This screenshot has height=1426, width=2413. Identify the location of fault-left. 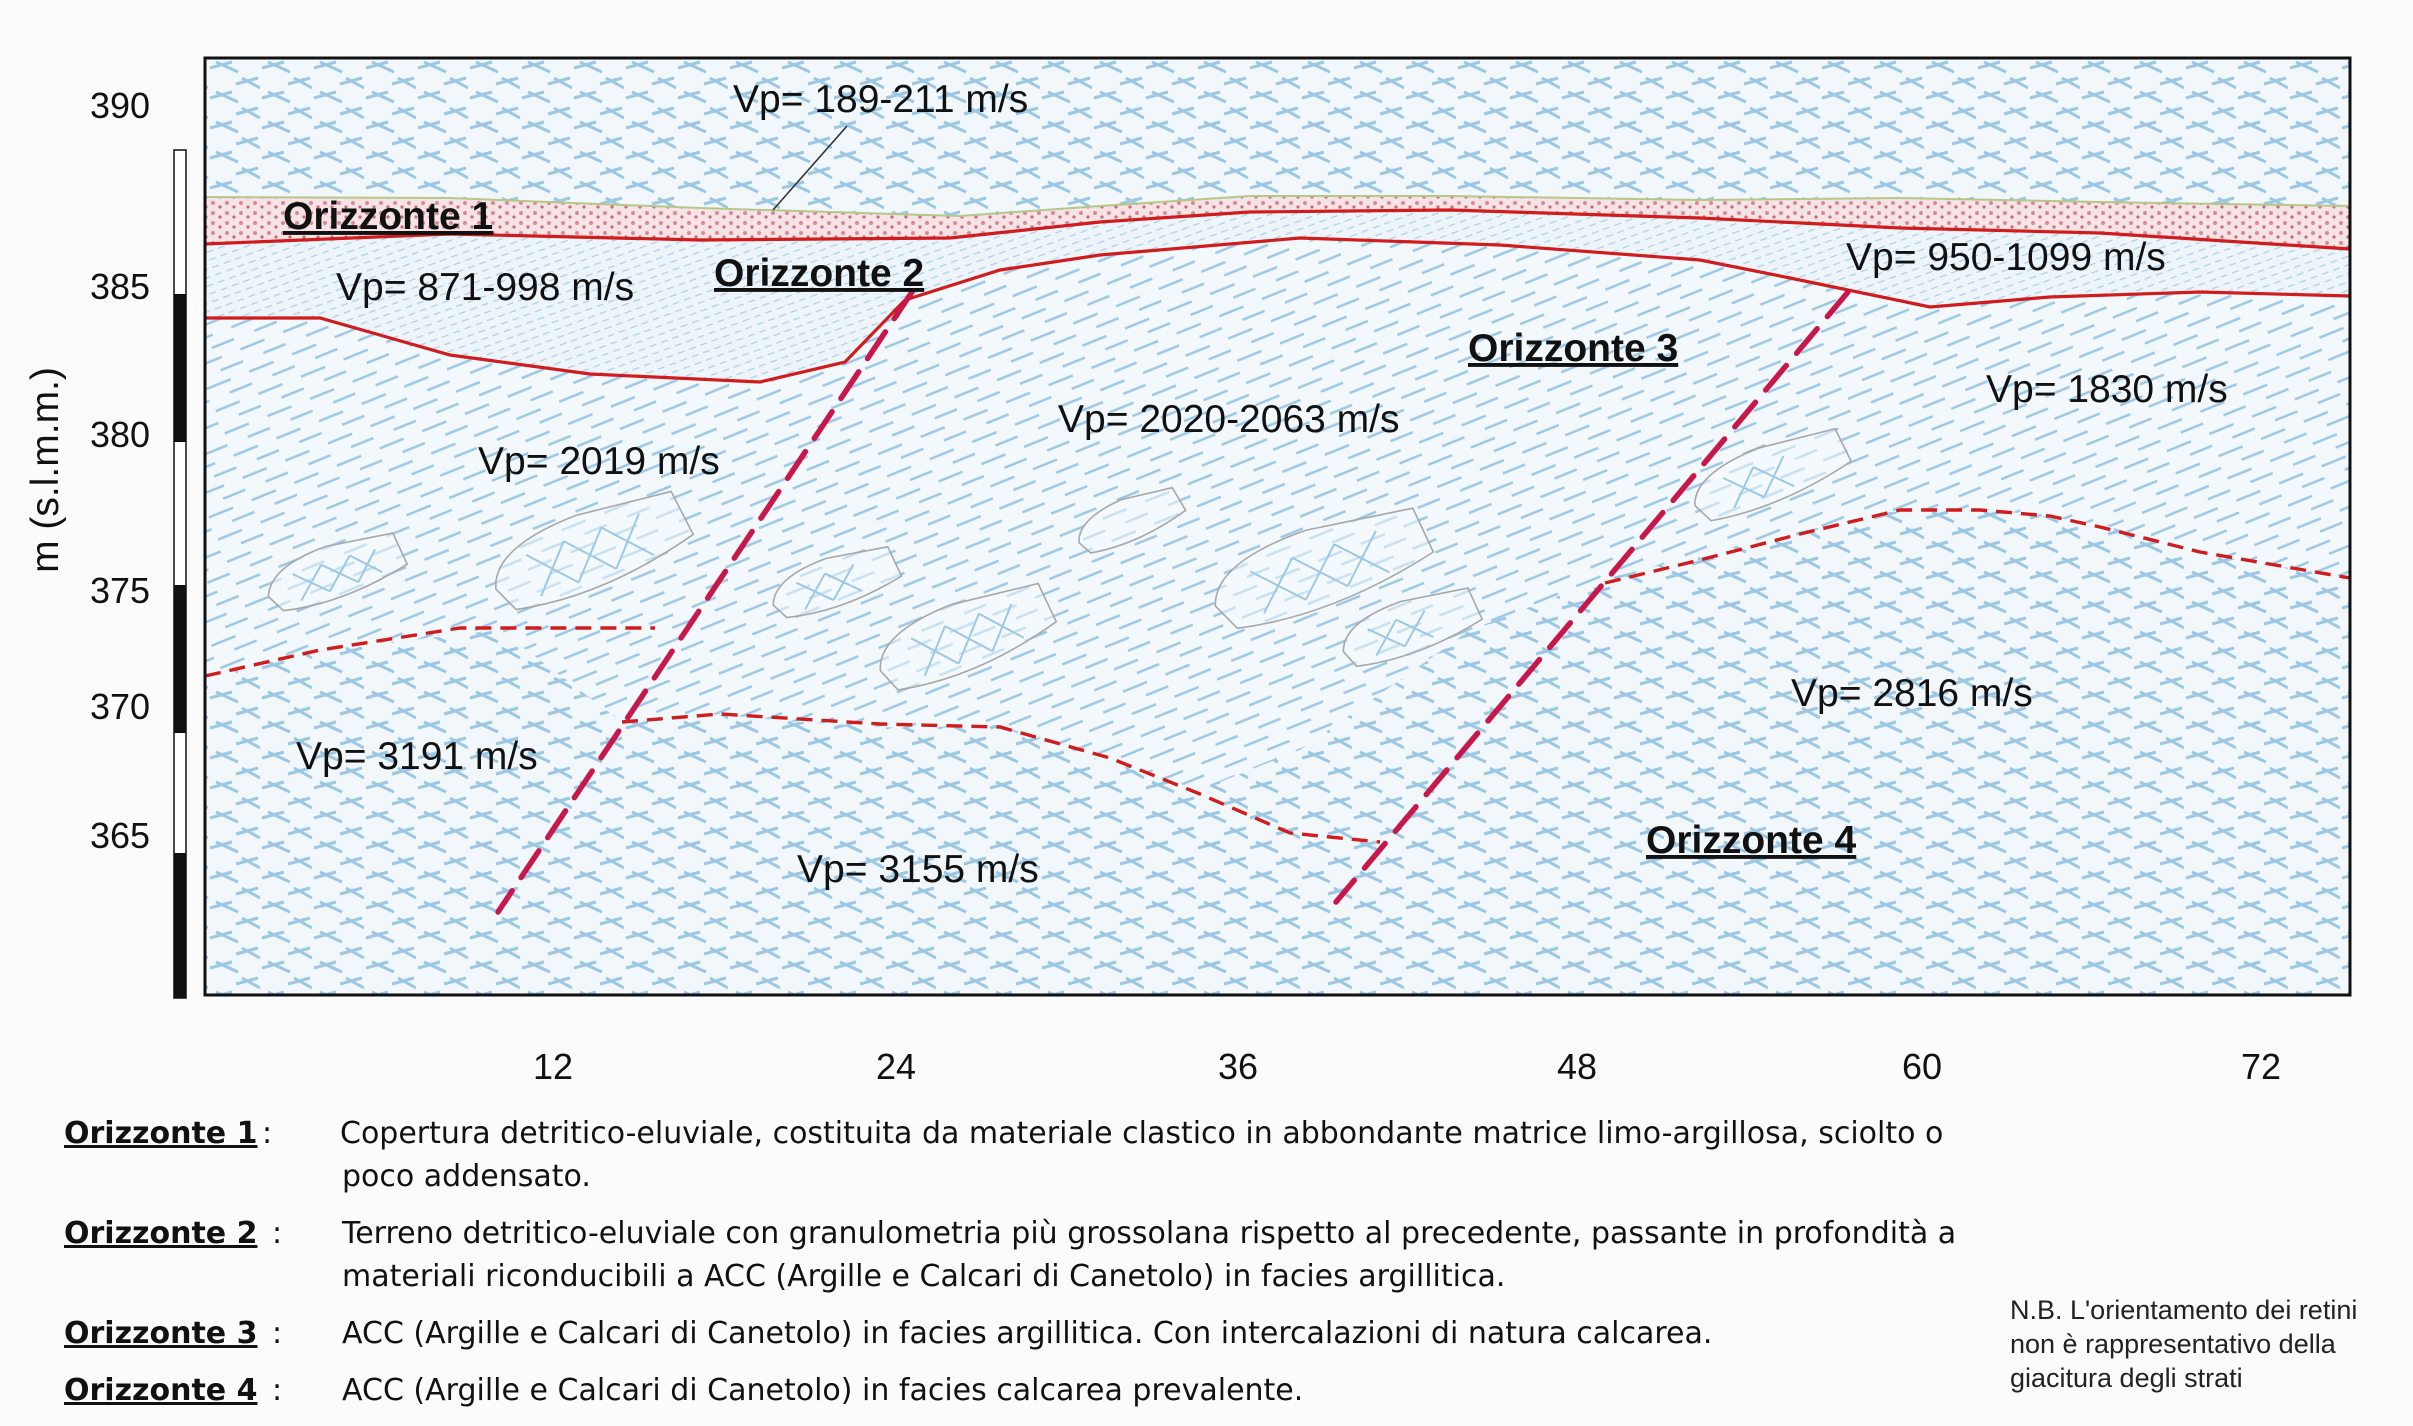
(705, 602).